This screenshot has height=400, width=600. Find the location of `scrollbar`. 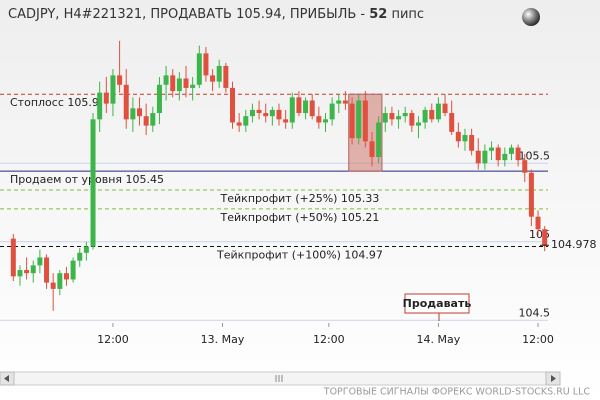

scrollbar is located at coordinates (280, 378).